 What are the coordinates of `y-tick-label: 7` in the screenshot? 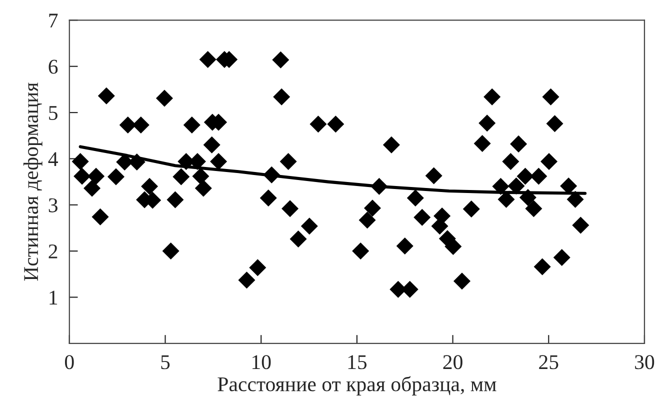 It's located at (53, 21).